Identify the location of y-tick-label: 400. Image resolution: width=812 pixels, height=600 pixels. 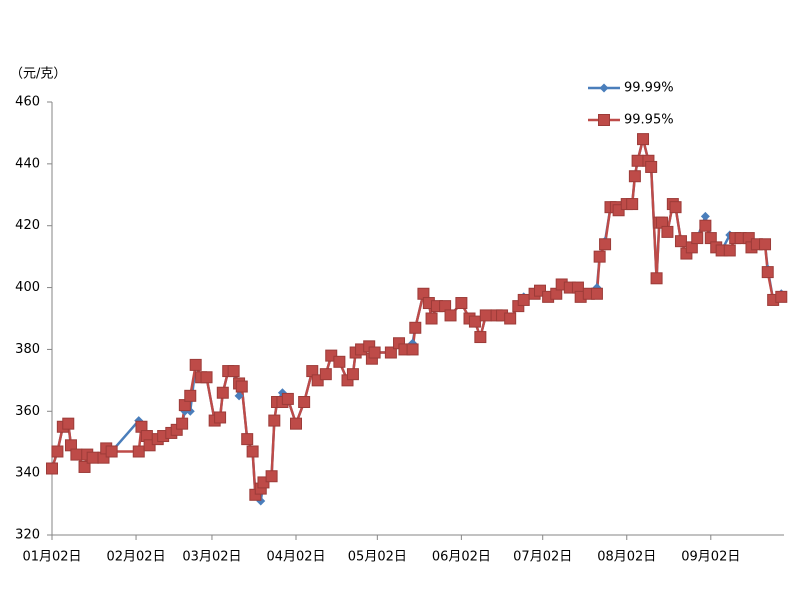
(27, 287).